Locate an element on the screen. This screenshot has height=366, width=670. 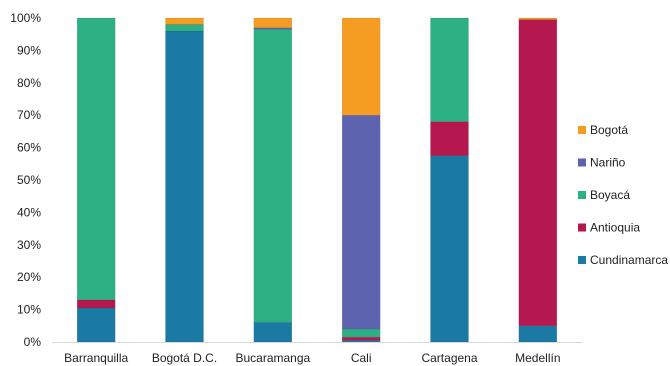
y-tick-label: 30% is located at coordinates (29, 245).